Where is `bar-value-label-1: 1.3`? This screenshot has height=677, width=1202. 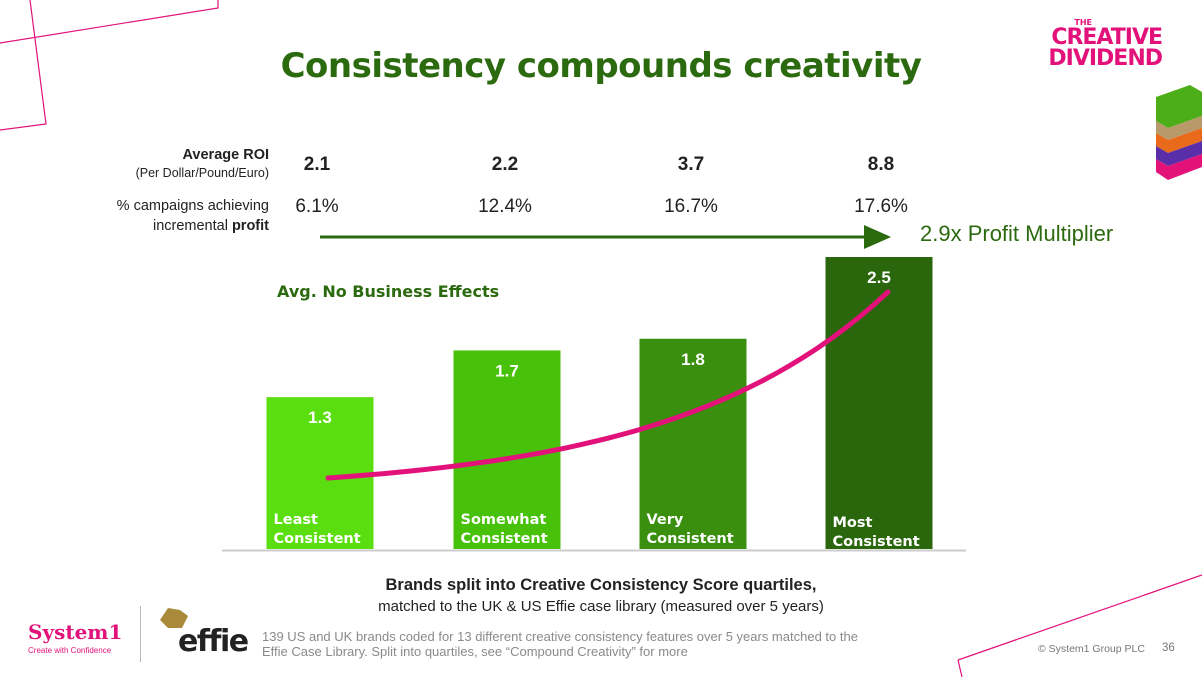 bar-value-label-1: 1.3 is located at coordinates (320, 417).